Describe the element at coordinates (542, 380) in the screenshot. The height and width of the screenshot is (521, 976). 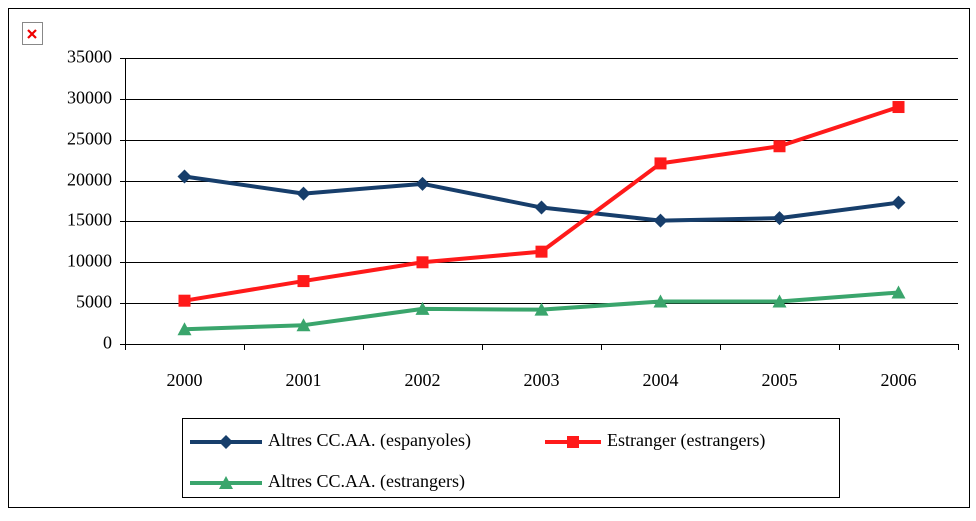
I see `x-tick-label: 2003` at that location.